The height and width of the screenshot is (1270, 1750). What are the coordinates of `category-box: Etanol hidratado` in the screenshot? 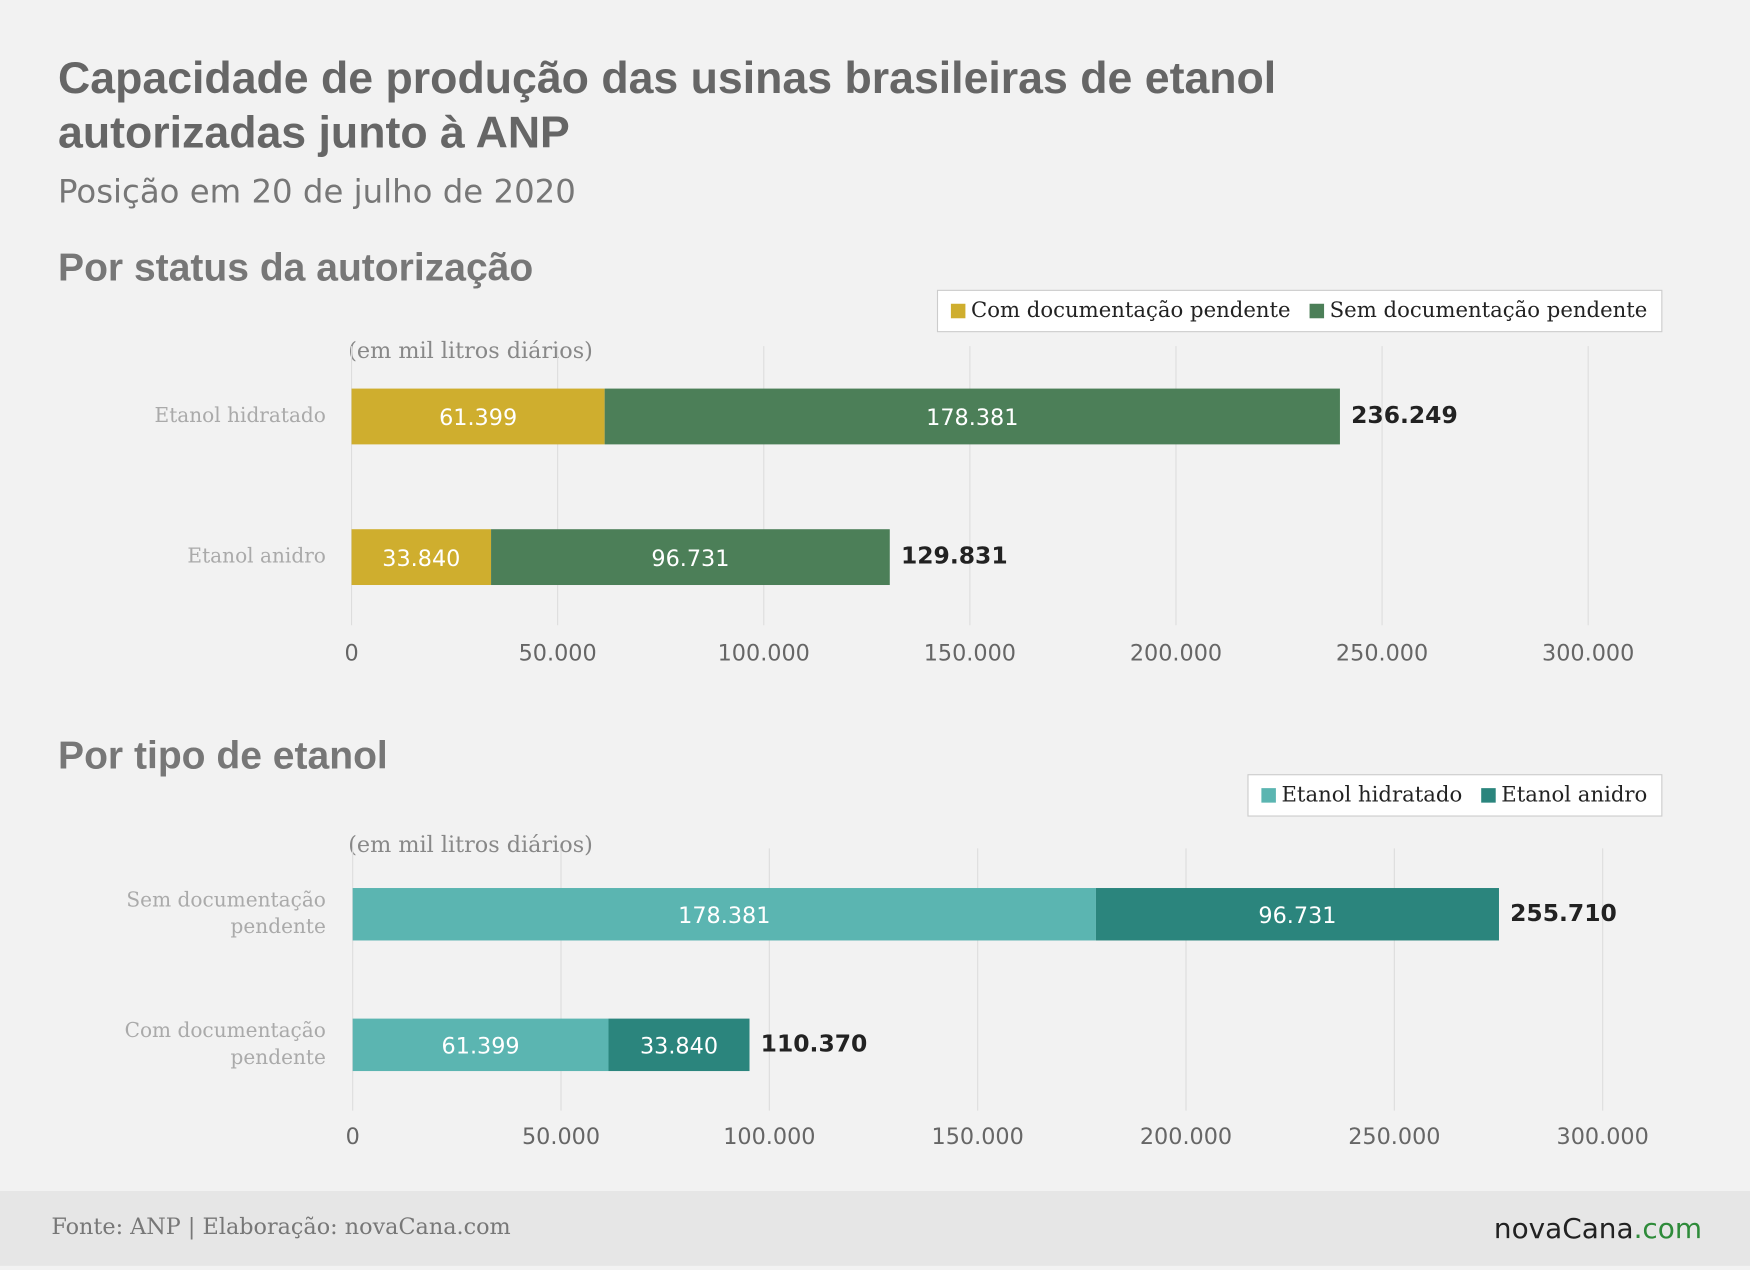 It's located at (240, 416).